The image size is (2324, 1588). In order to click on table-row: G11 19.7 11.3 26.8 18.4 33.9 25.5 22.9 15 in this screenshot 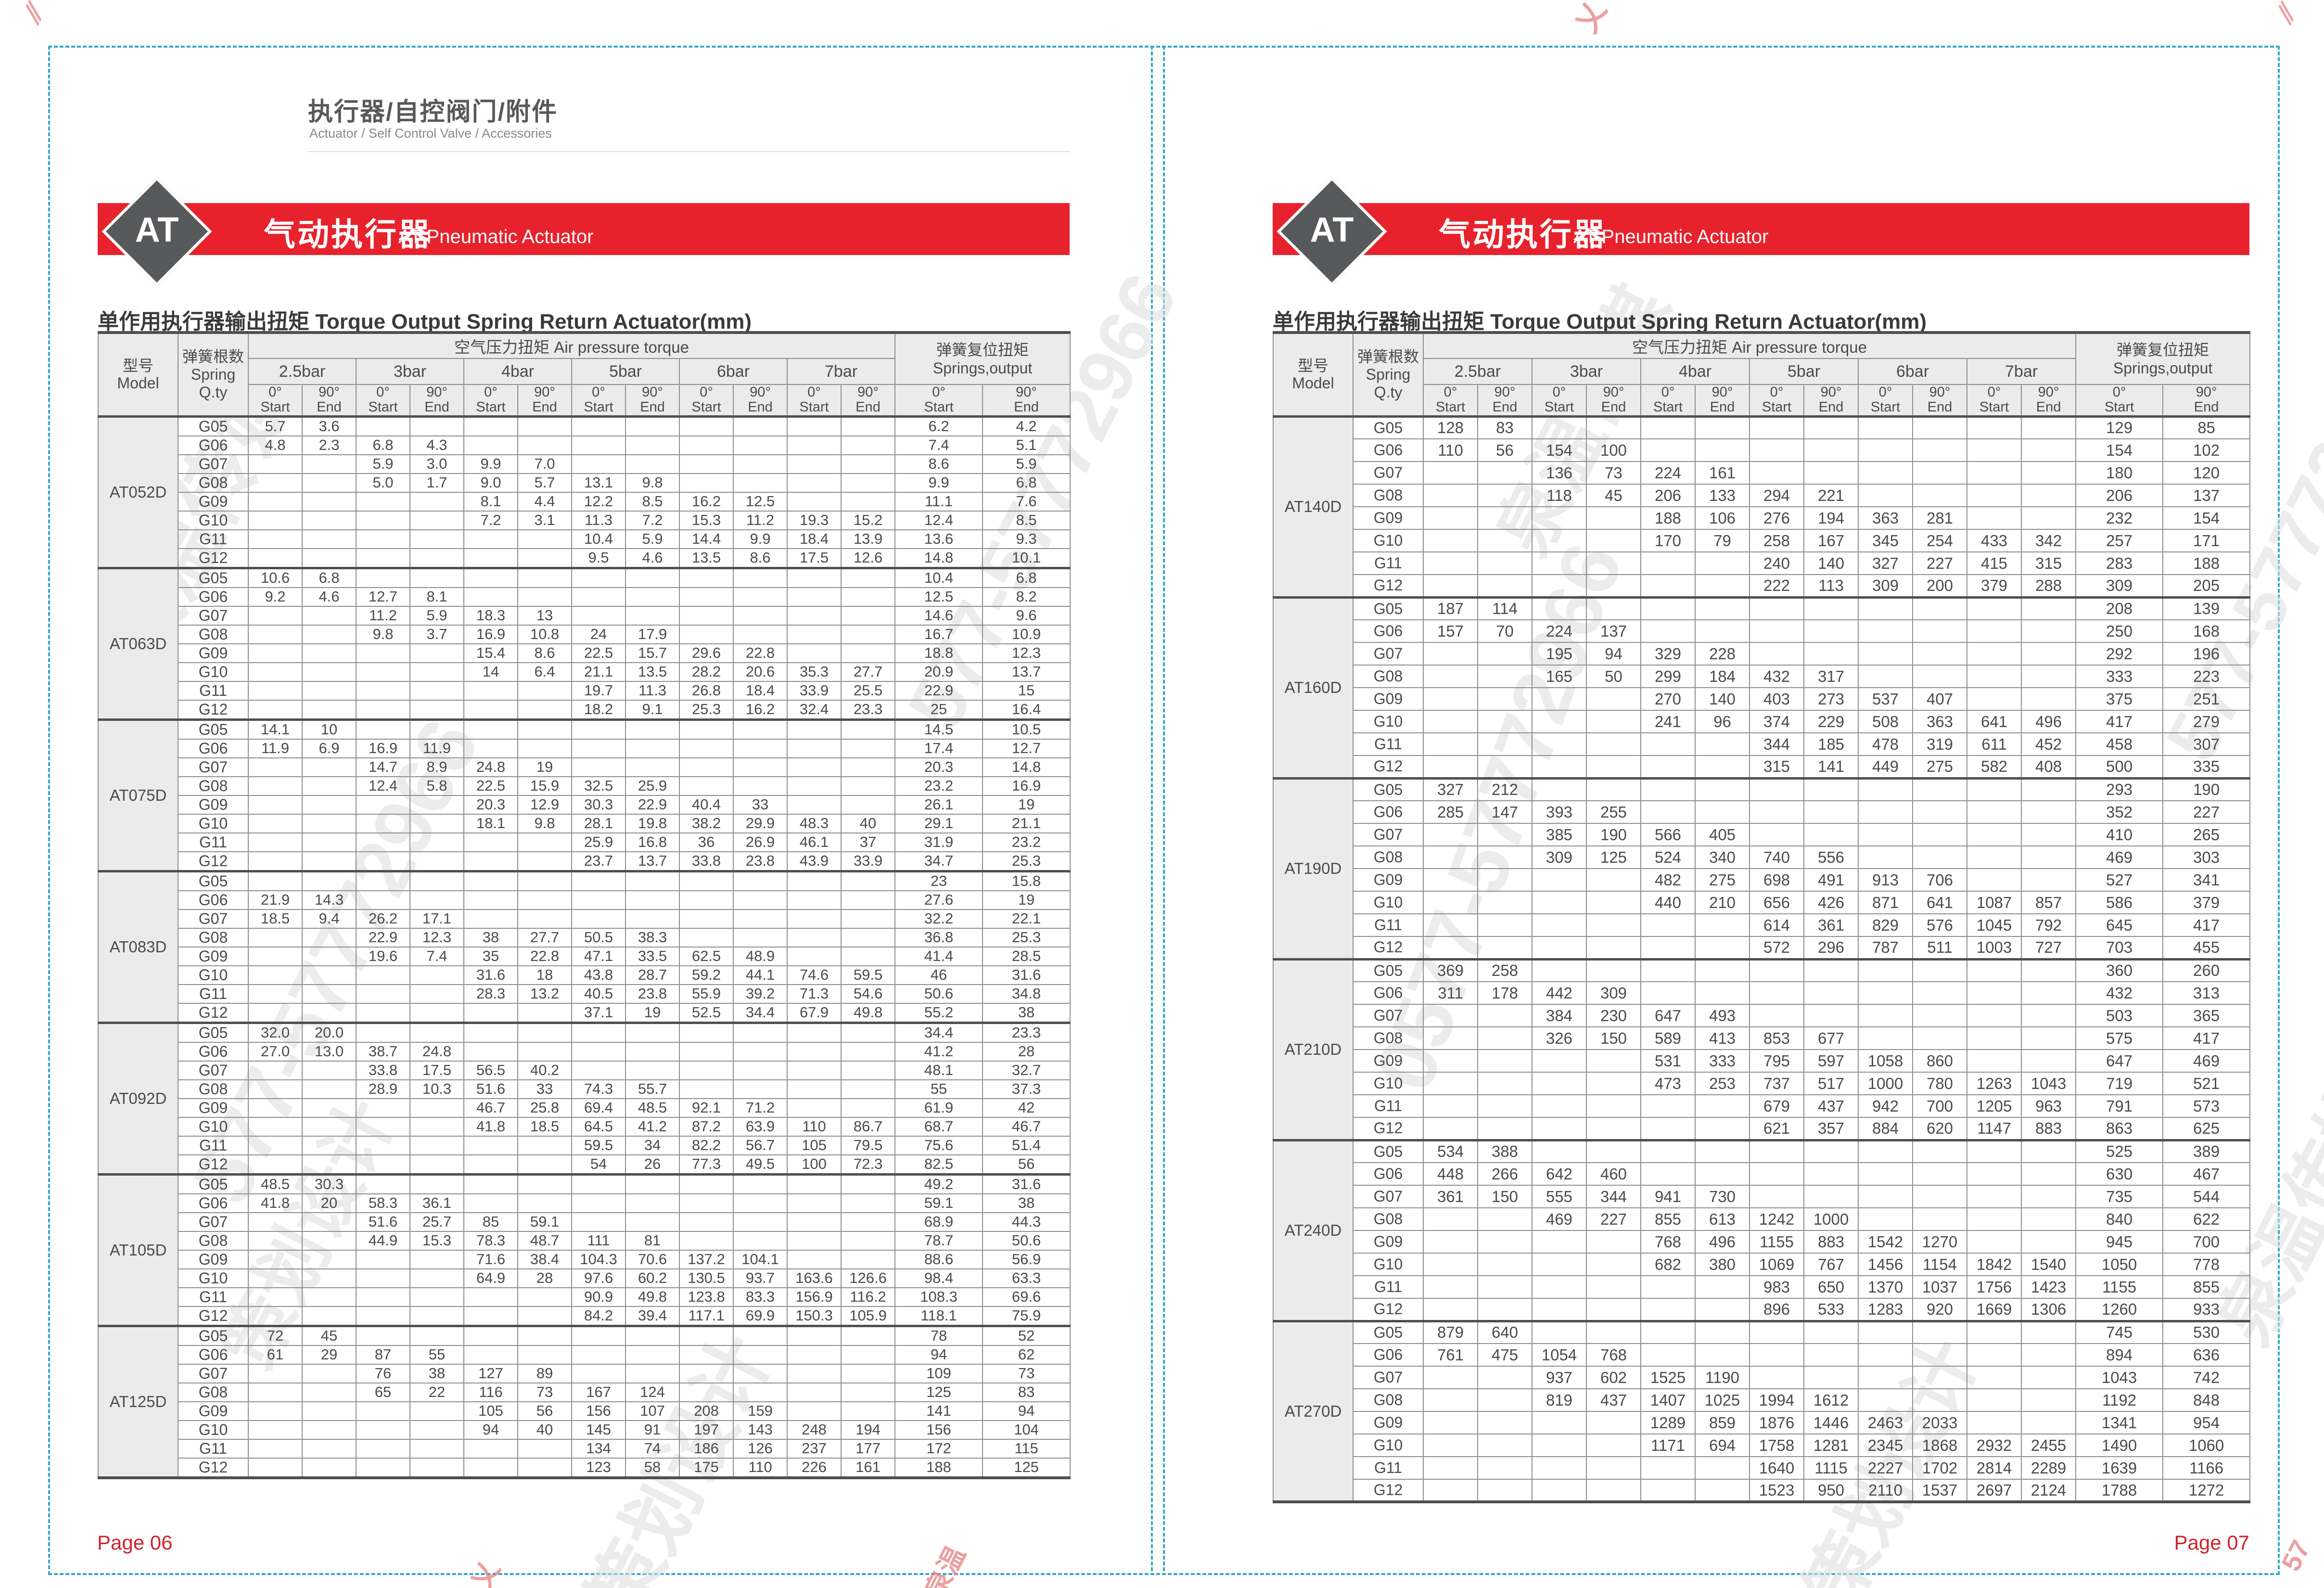, I will do `click(584, 690)`.